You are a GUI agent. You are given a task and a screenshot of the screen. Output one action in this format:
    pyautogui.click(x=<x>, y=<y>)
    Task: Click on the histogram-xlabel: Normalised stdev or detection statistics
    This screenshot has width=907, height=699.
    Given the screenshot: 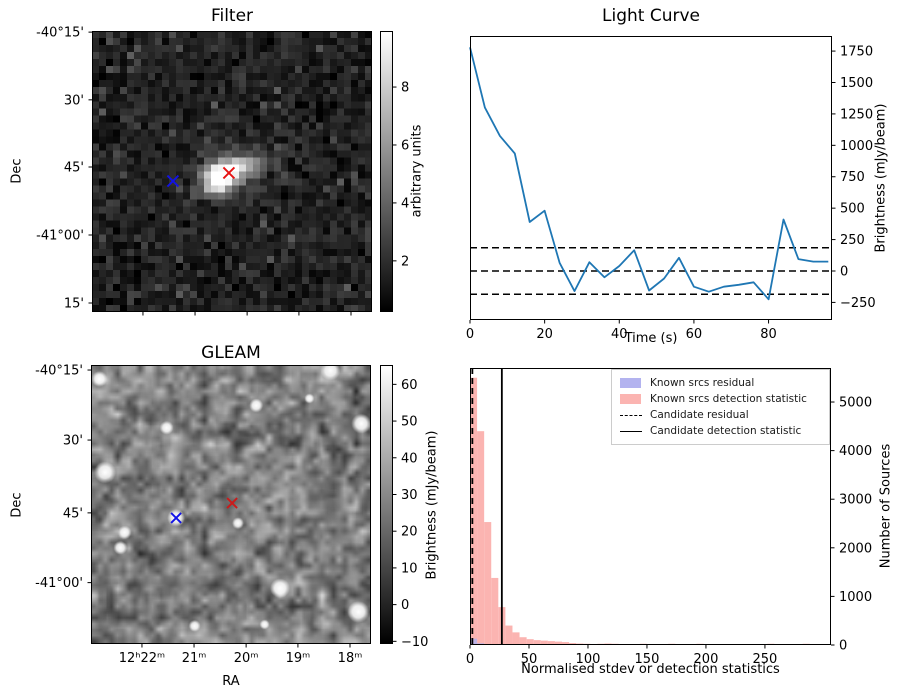 What is the action you would take?
    pyautogui.click(x=650, y=669)
    